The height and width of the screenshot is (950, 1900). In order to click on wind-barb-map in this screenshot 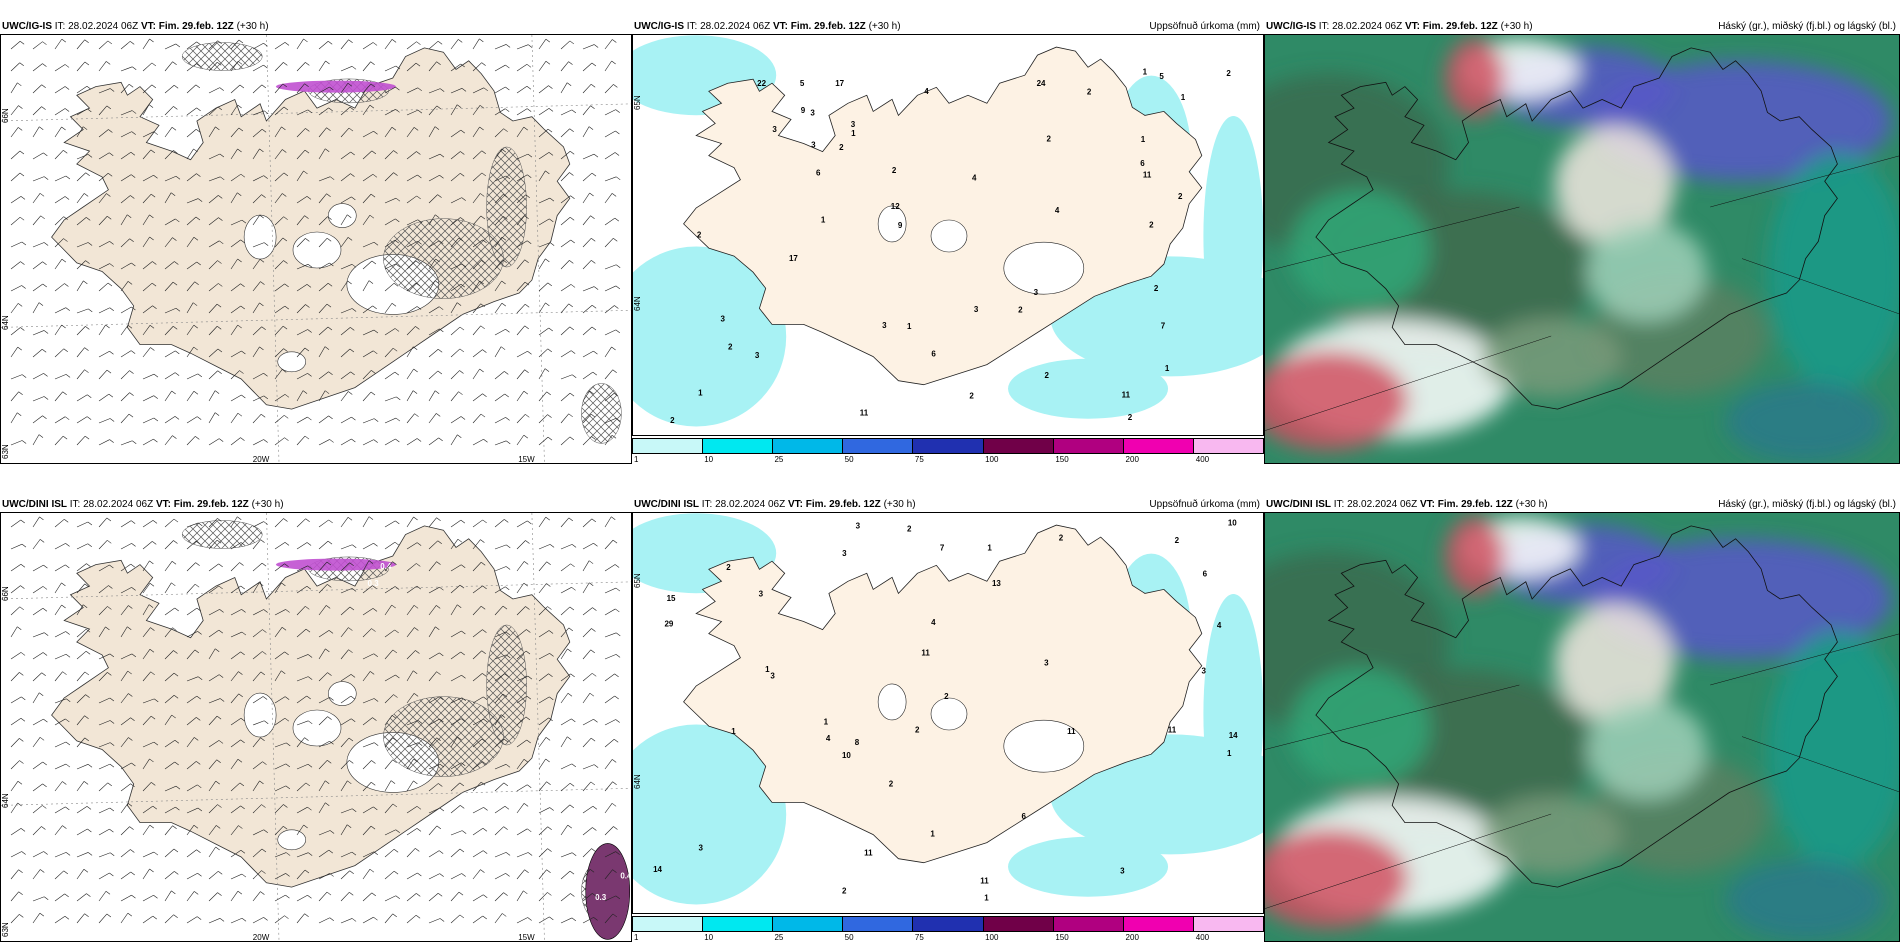, I will do `click(316, 249)`.